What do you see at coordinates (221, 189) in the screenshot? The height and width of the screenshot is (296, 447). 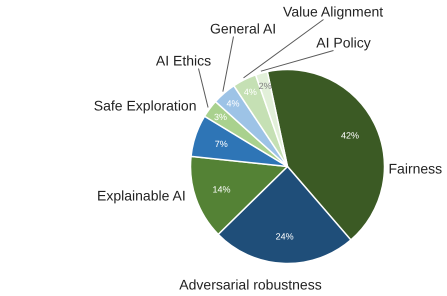 I see `data-label: 14%` at bounding box center [221, 189].